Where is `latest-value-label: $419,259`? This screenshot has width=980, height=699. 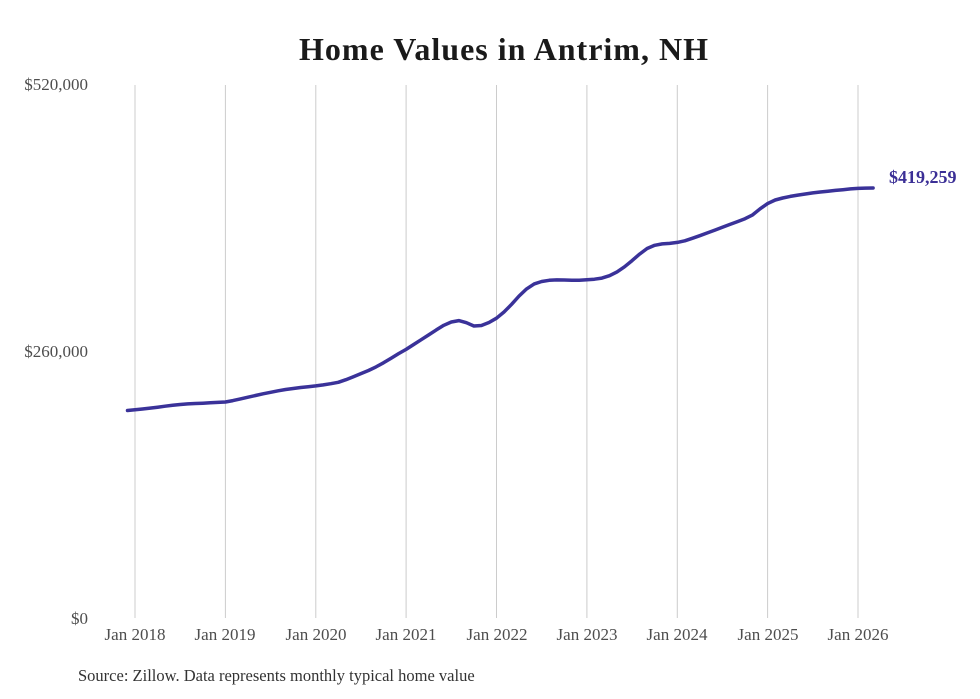
latest-value-label: $419,259 is located at coordinates (923, 177).